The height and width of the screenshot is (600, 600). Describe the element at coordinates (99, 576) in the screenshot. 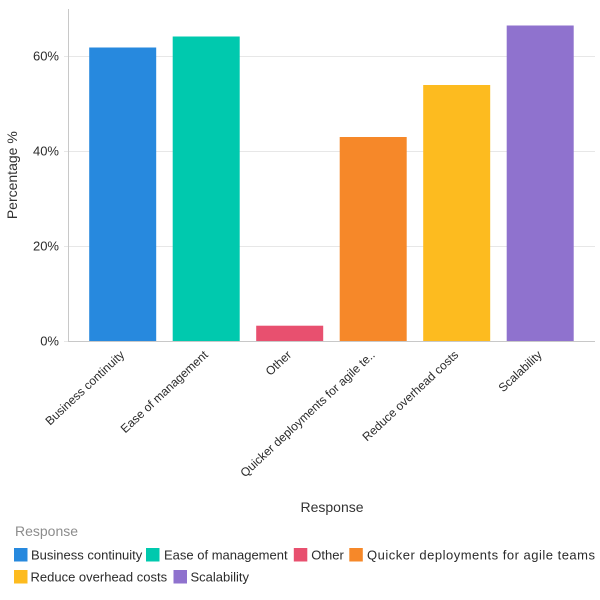

I see `svg-text: Reduce overhead costs` at that location.